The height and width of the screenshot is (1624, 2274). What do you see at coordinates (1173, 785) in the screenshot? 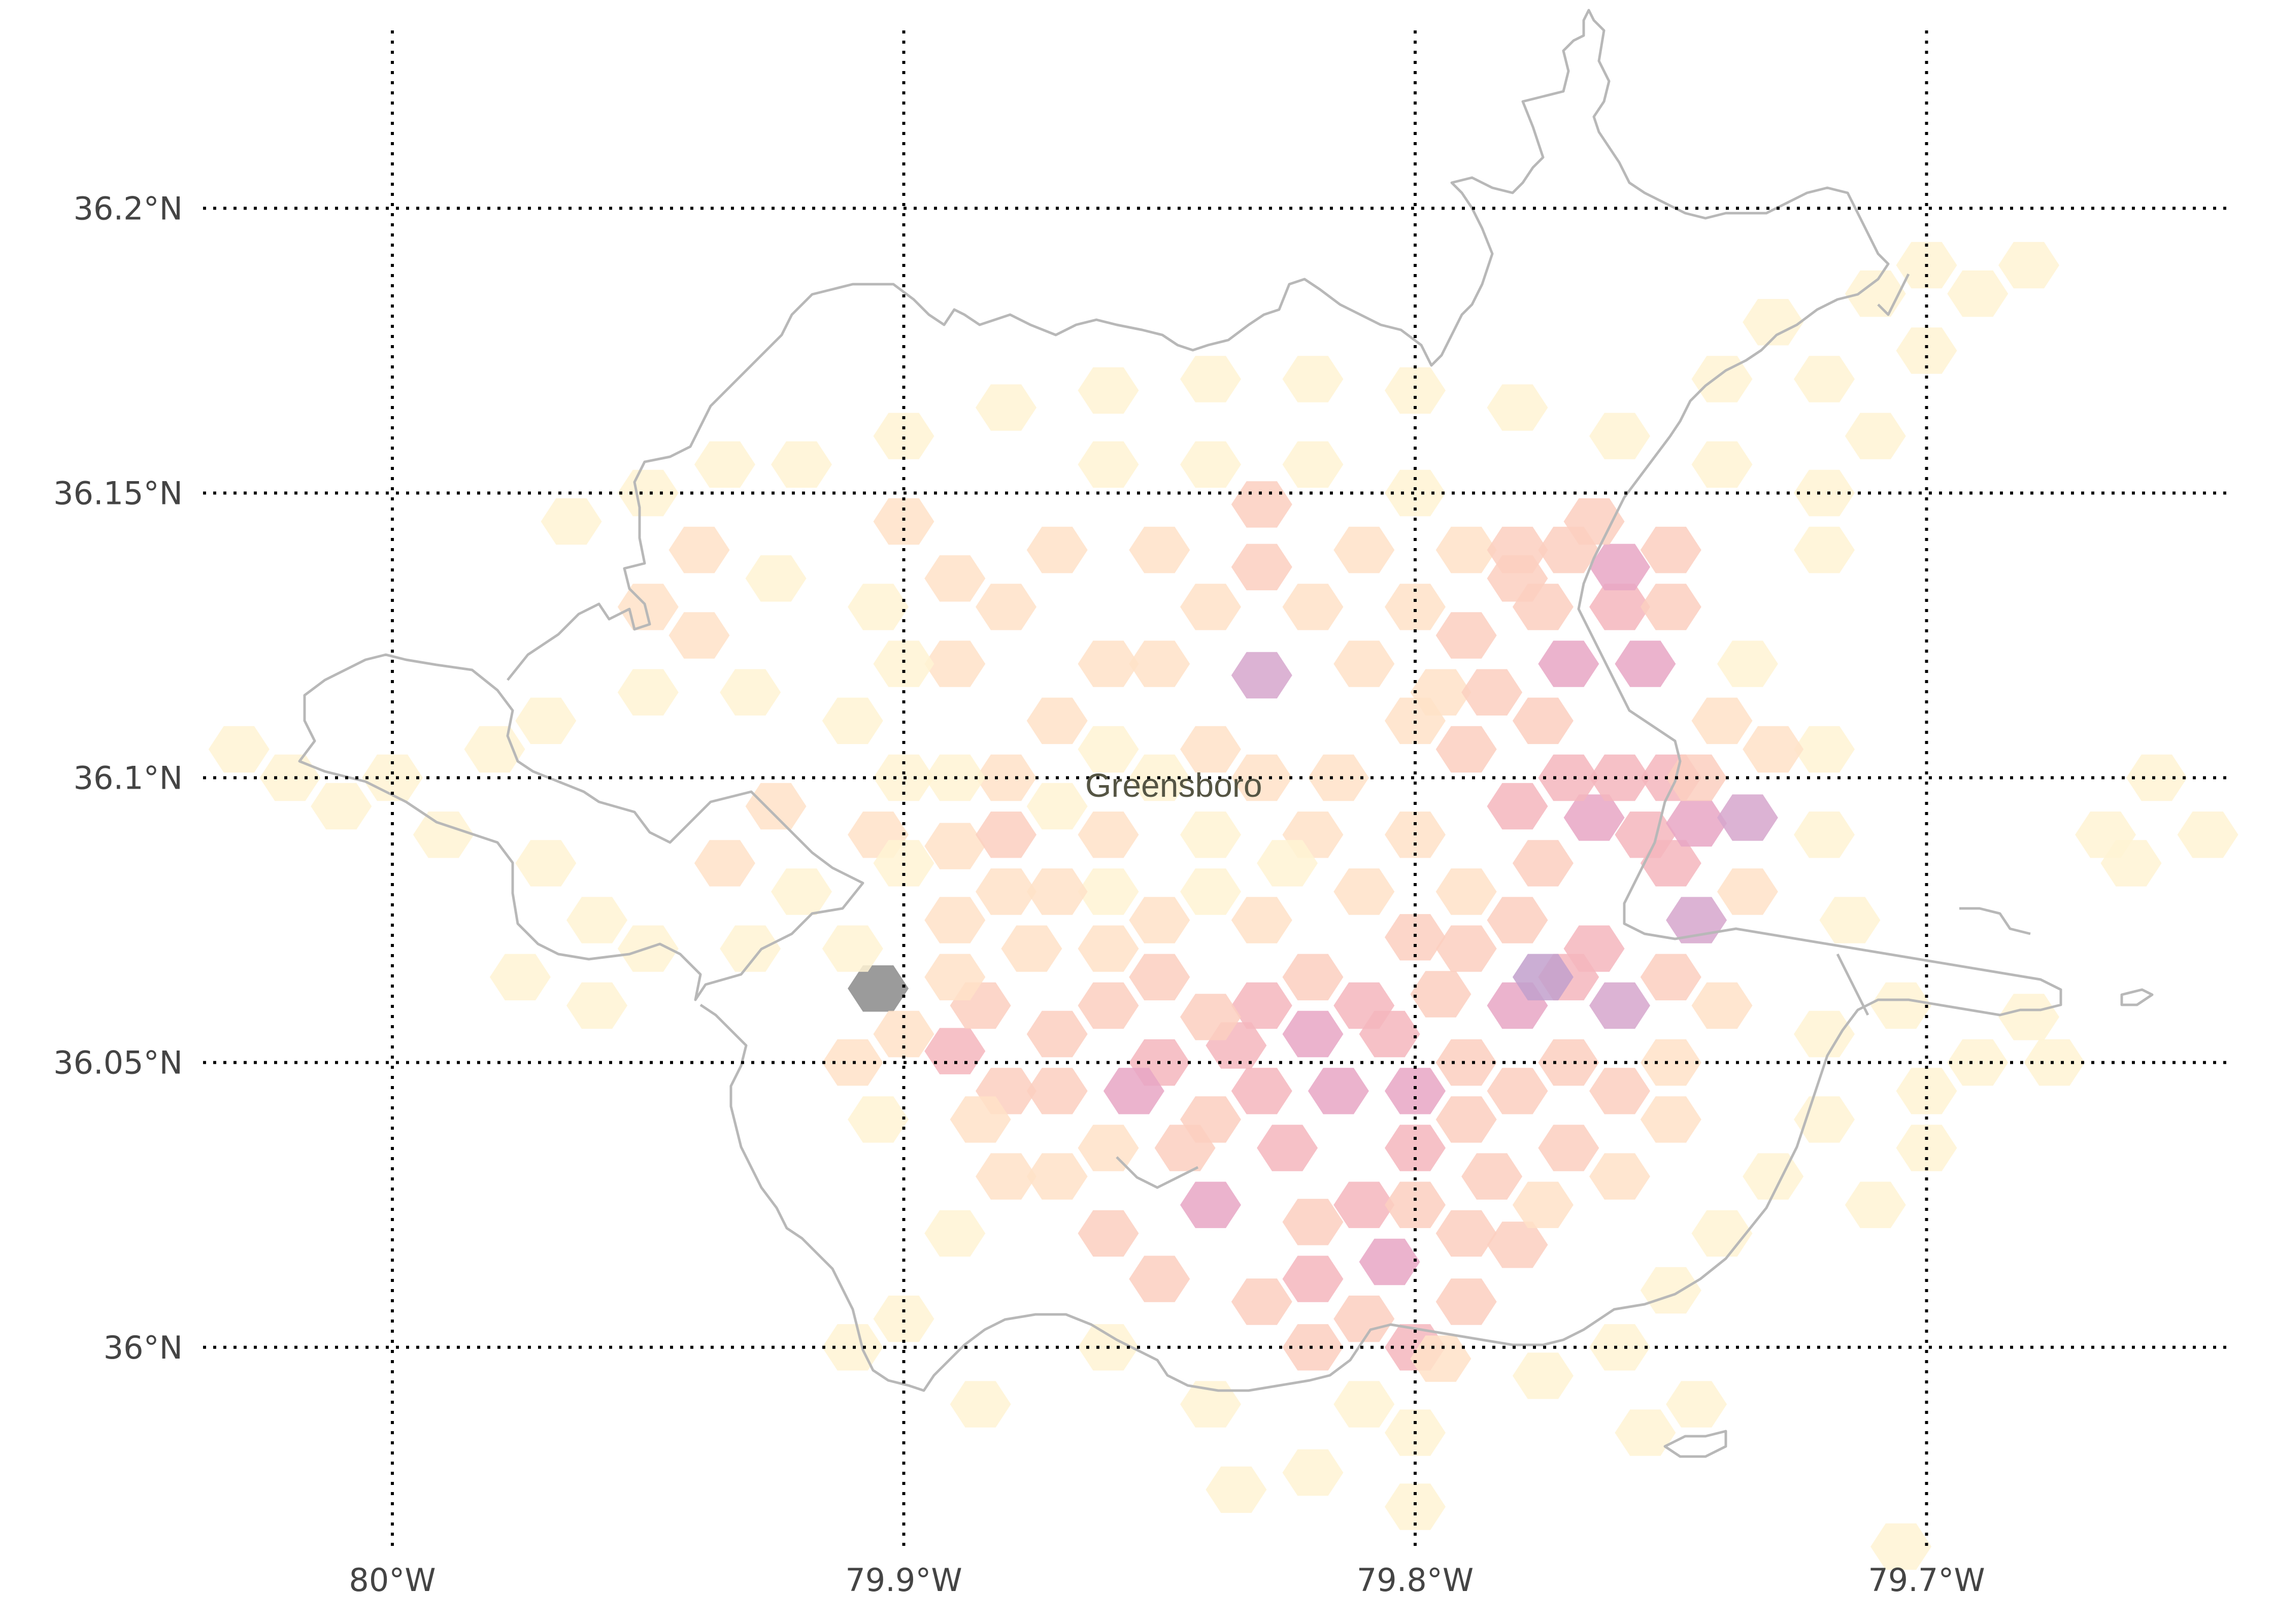
I see `place-label-greensboro: Greensboro` at bounding box center [1173, 785].